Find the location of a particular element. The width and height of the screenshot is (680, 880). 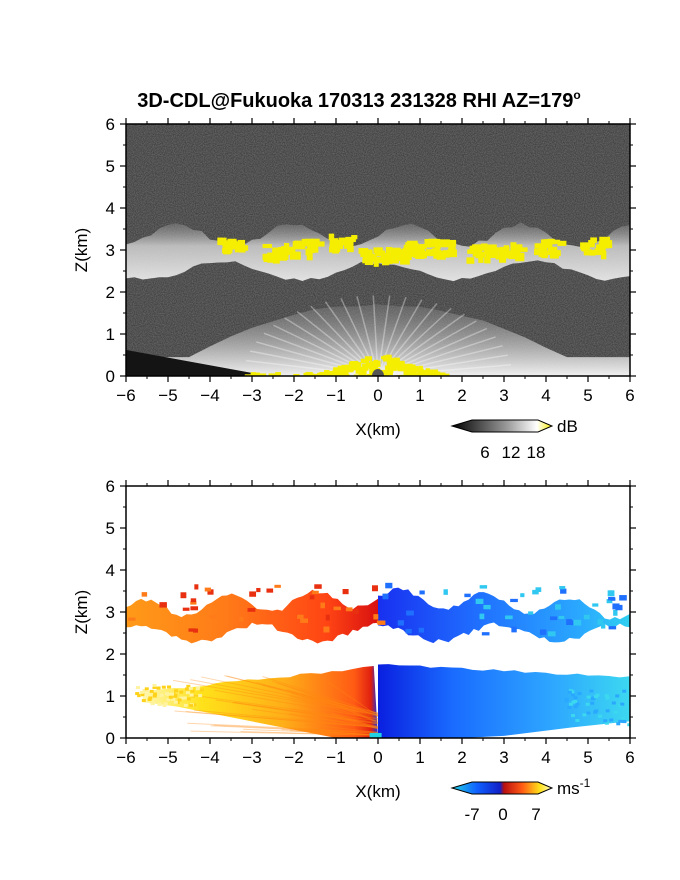

reflectivity-x-tick-label: −6 is located at coordinates (125, 395).